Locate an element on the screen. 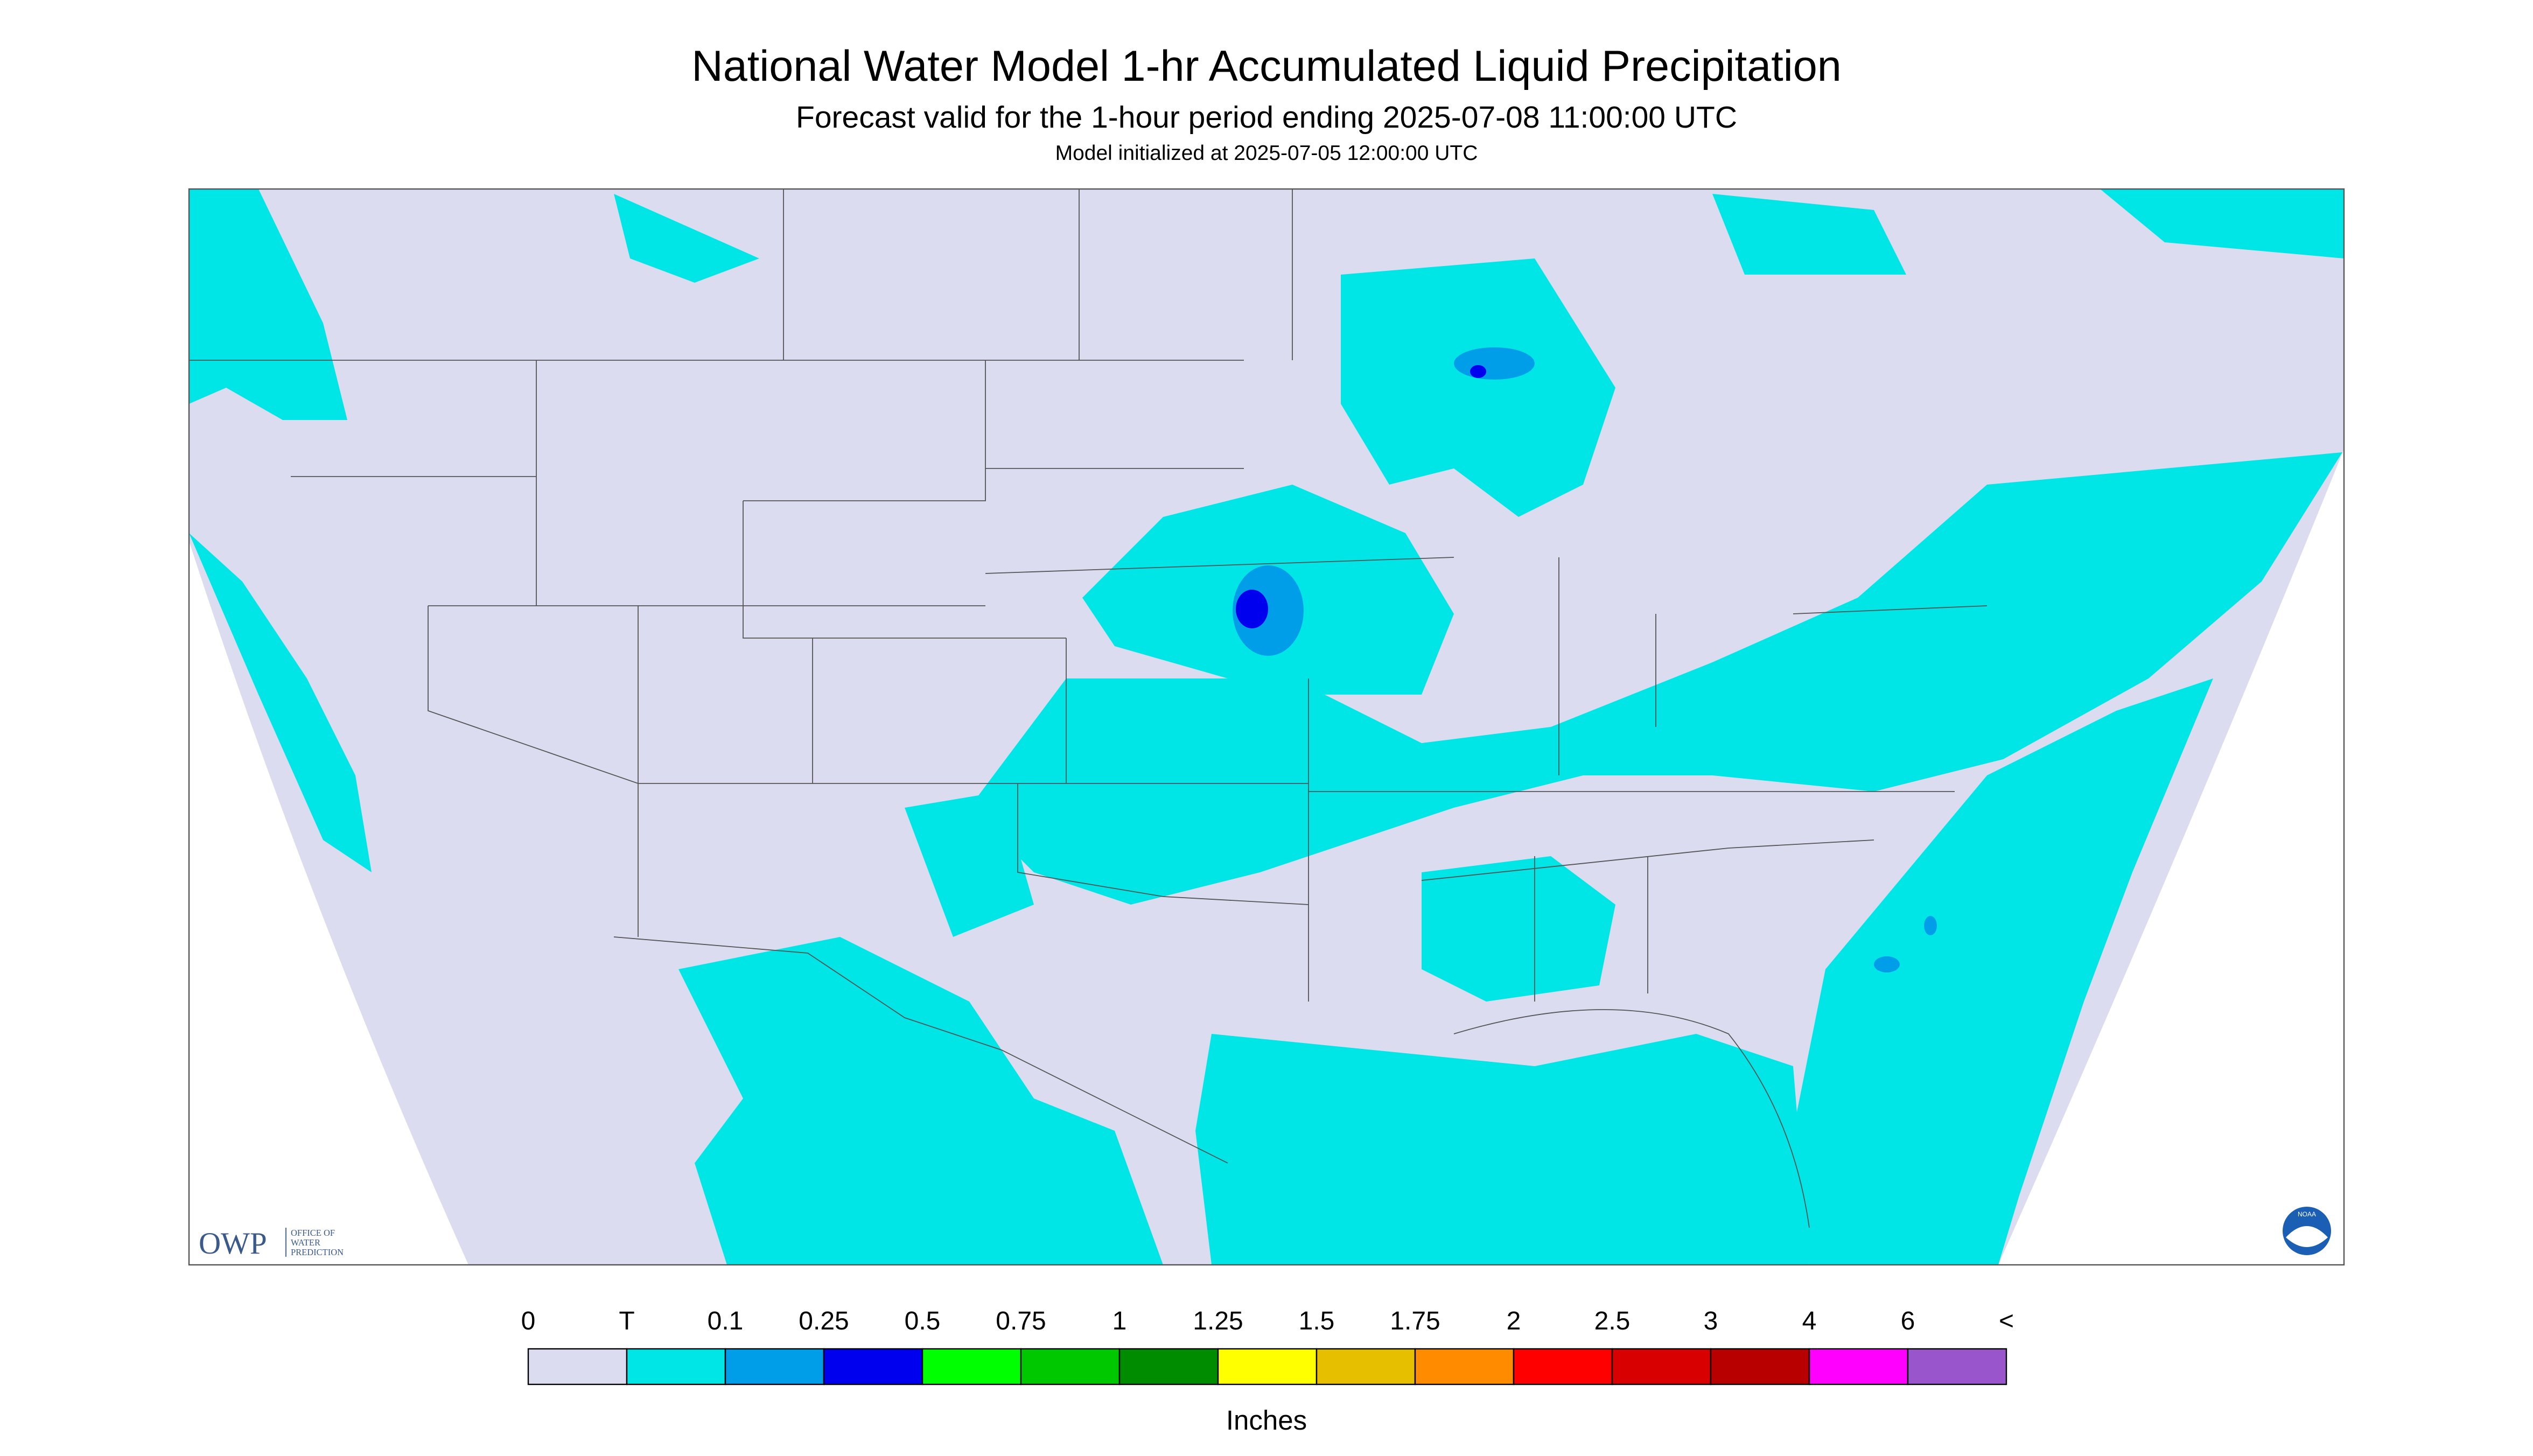 The width and height of the screenshot is (2533, 1456). precip-heavy is located at coordinates (1361, 497).